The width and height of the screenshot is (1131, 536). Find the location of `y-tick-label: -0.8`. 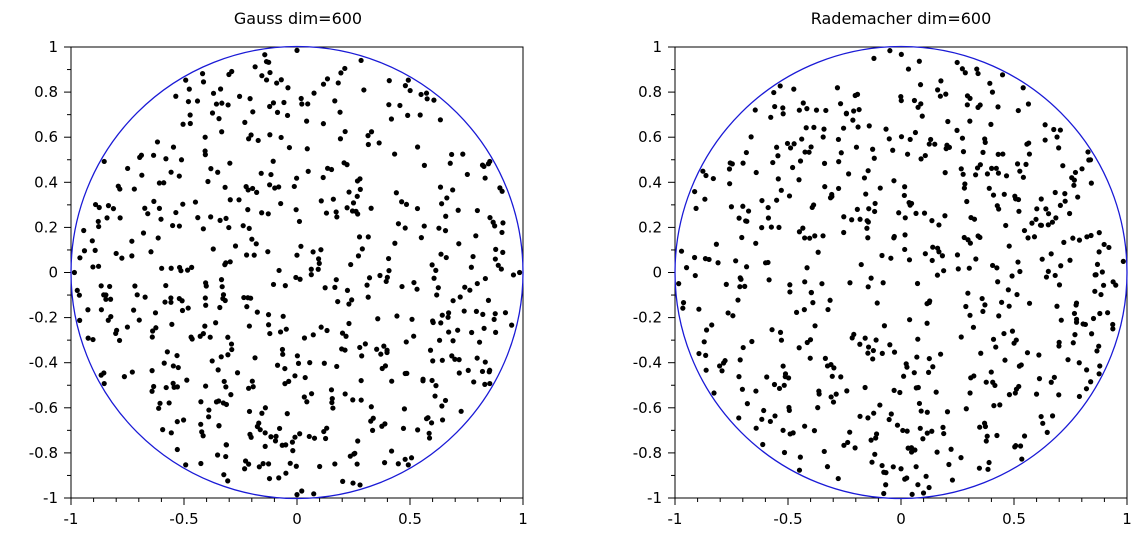

y-tick-label: -0.8 is located at coordinates (43, 453).